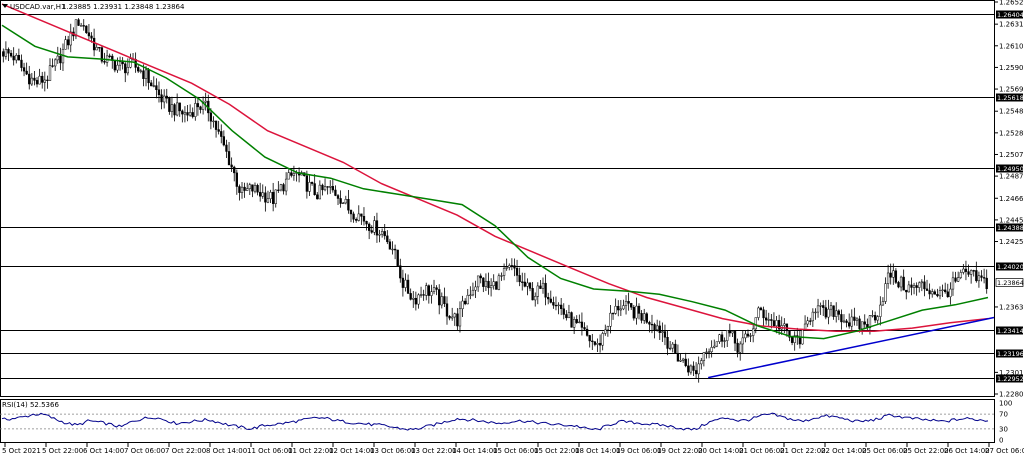 This screenshot has height=459, width=1024. What do you see at coordinates (5, 6) in the screenshot?
I see `triangle-down-icon` at bounding box center [5, 6].